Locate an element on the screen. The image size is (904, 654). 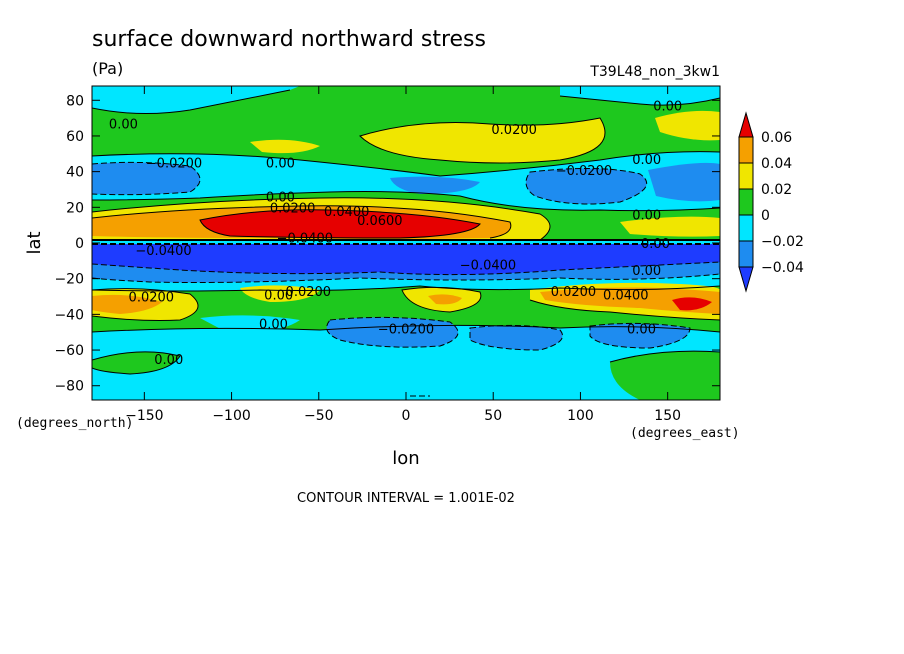
region-pos-equator-yellow-east is located at coordinates (670, 226).